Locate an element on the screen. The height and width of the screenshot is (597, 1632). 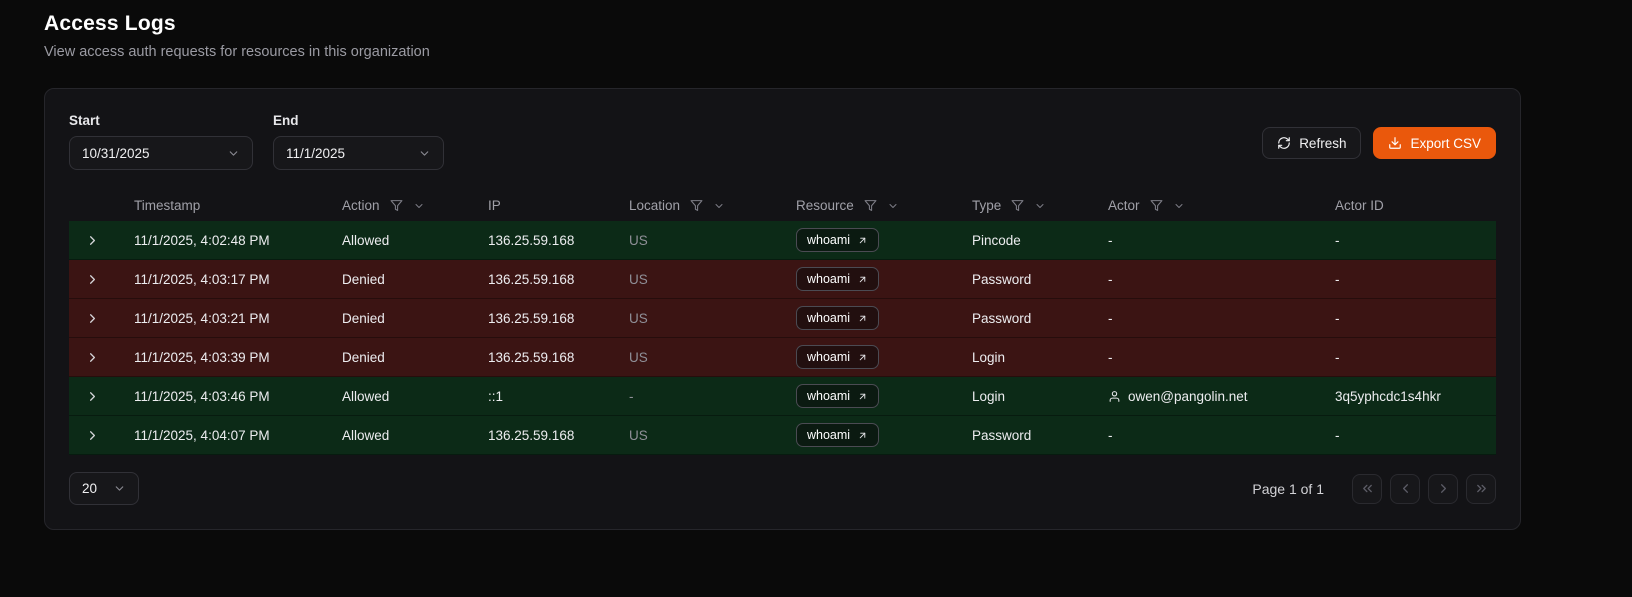
chevrons-left-icon is located at coordinates (1367, 488).